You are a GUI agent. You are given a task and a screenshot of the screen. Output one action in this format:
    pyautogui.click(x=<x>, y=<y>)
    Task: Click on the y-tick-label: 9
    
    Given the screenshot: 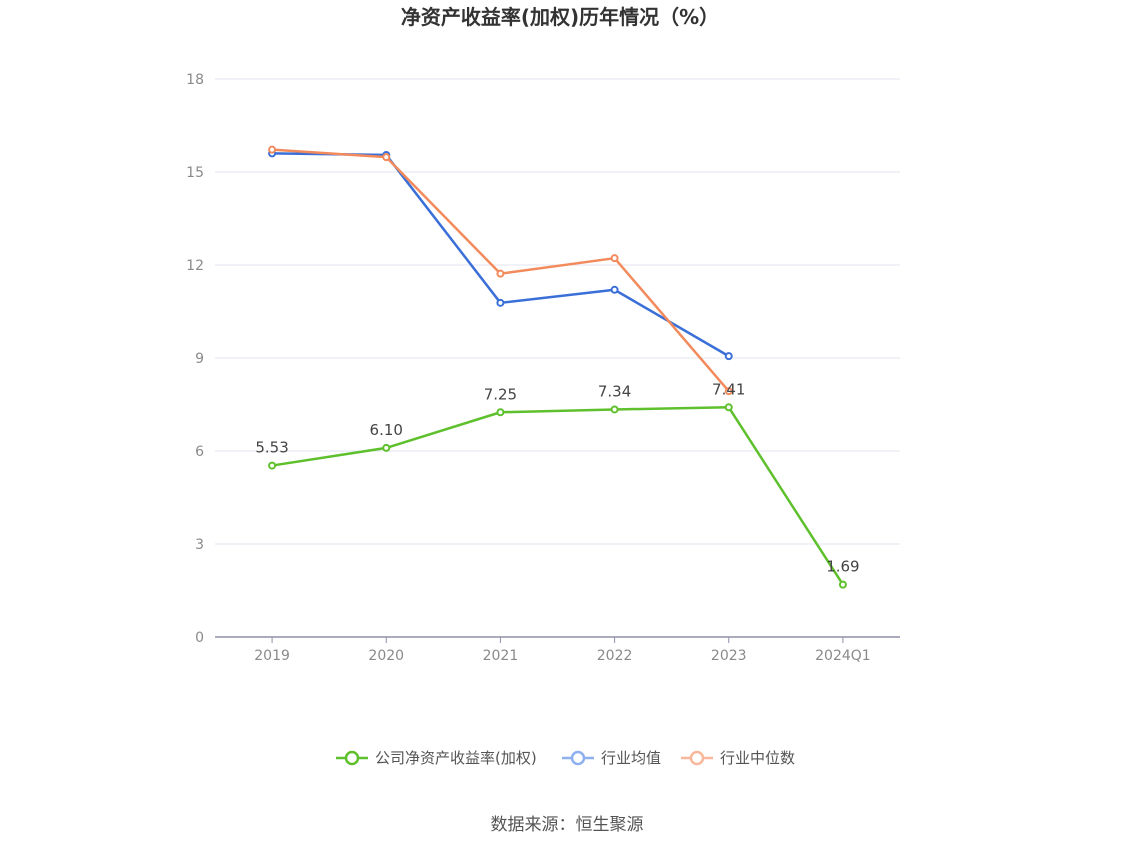 What is the action you would take?
    pyautogui.click(x=199, y=359)
    